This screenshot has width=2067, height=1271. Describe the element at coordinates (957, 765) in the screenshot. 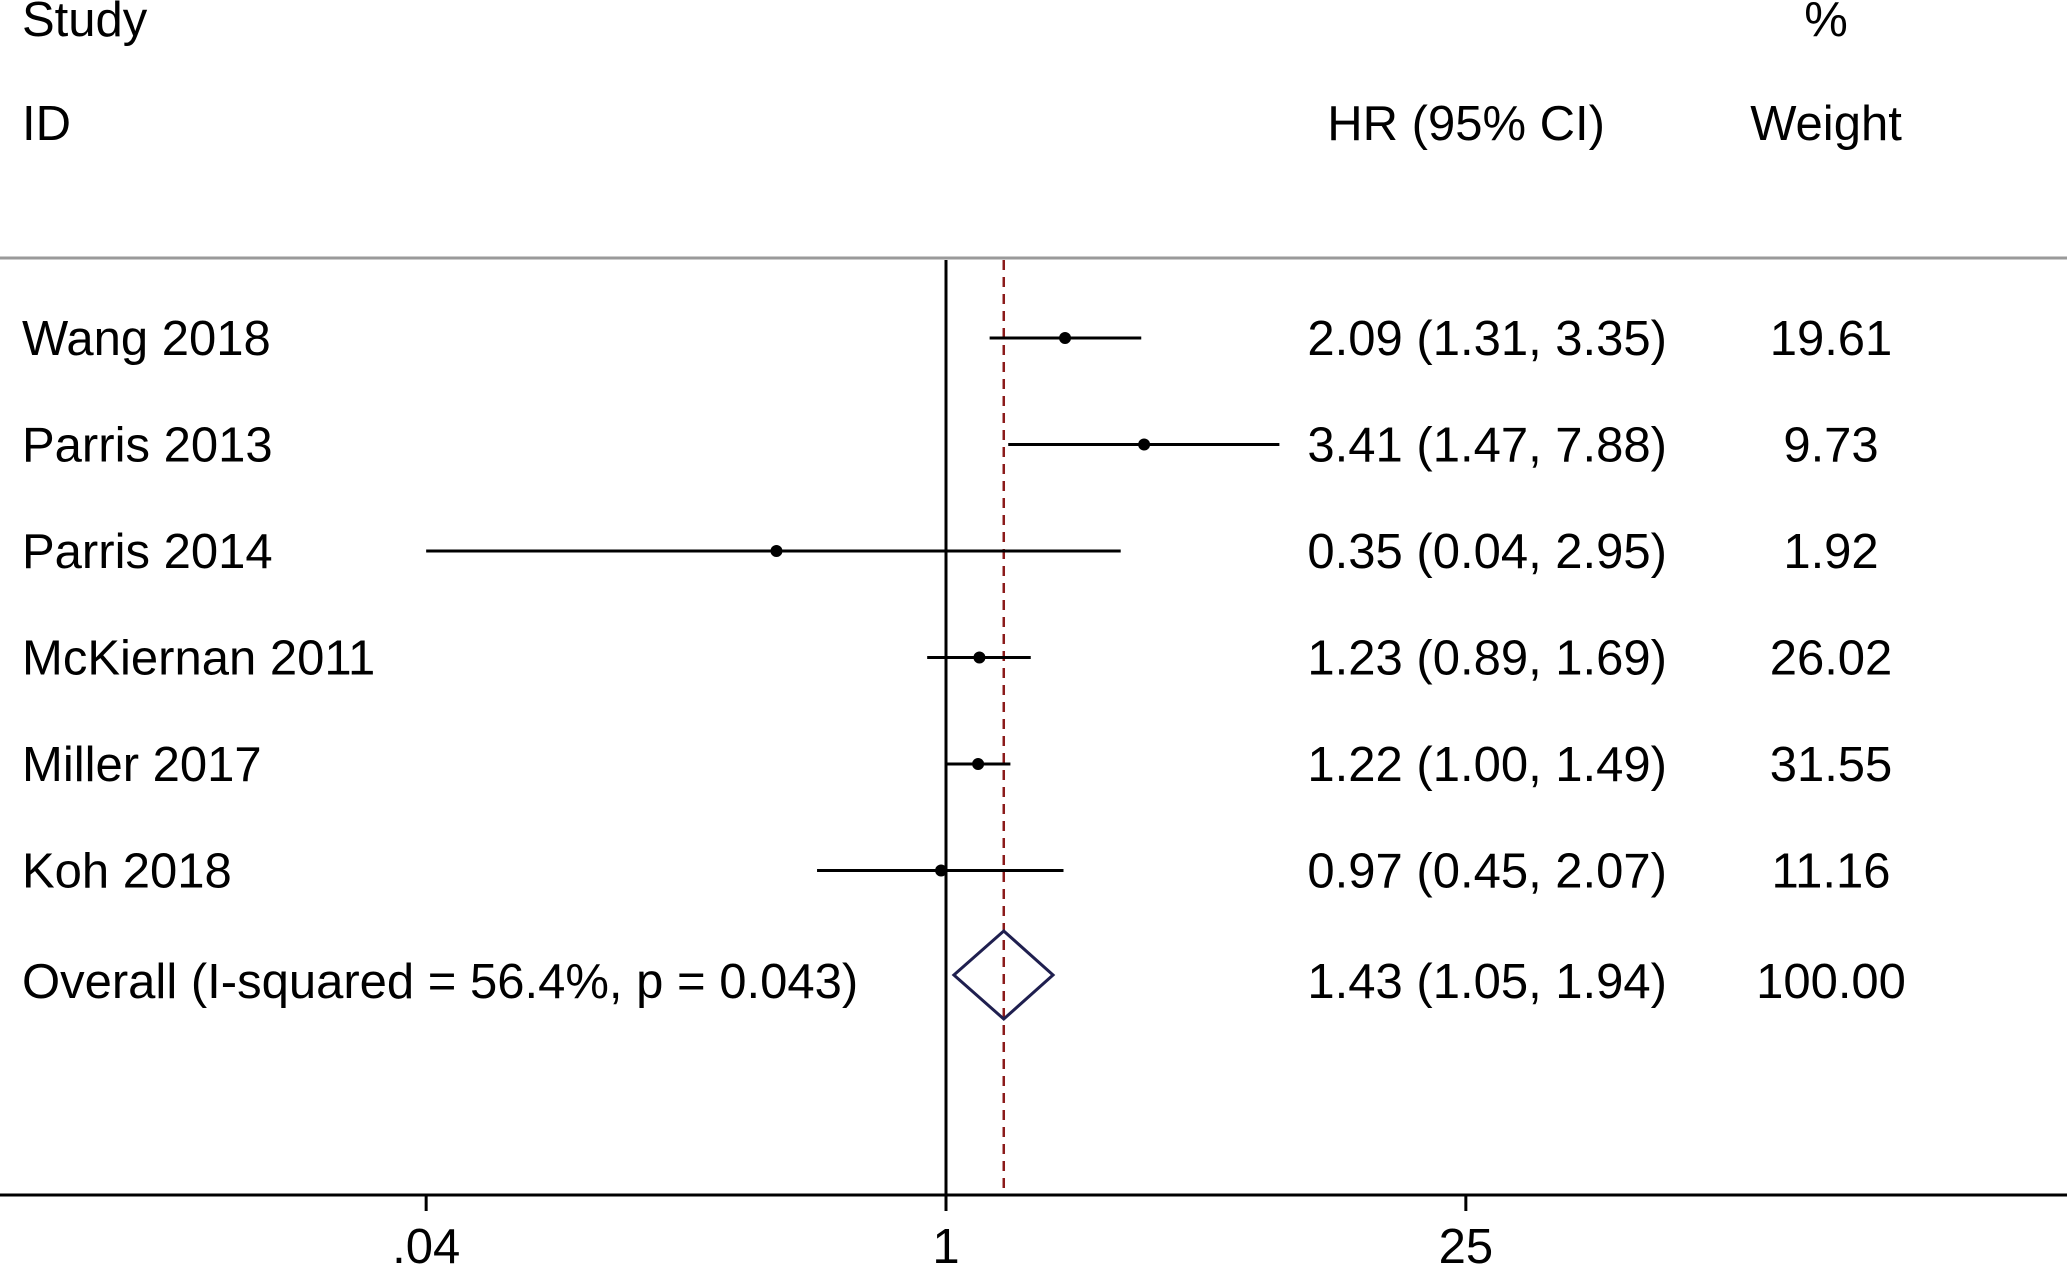

I see `study-row: Miller 2017 1.22 (1.00, 1.49) 31.55` at that location.